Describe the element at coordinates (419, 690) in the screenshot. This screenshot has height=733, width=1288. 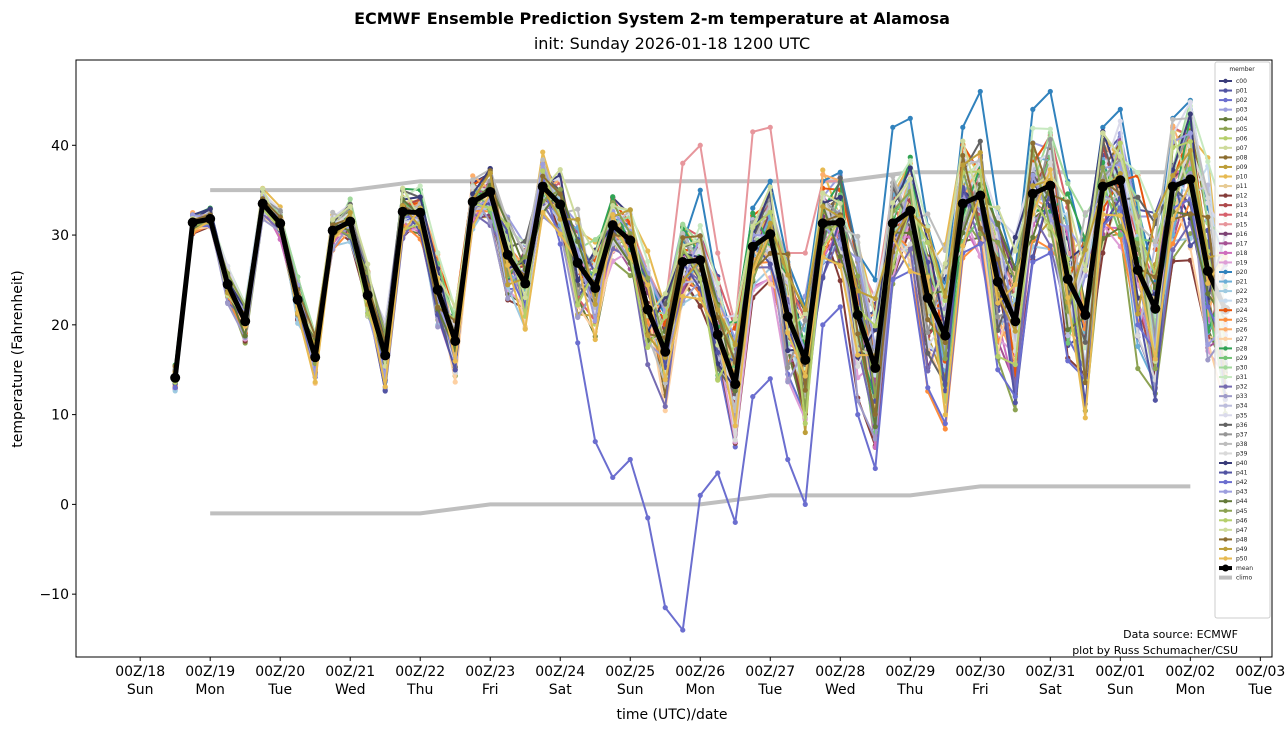
I see `x-tick-label-day: Thu` at that location.